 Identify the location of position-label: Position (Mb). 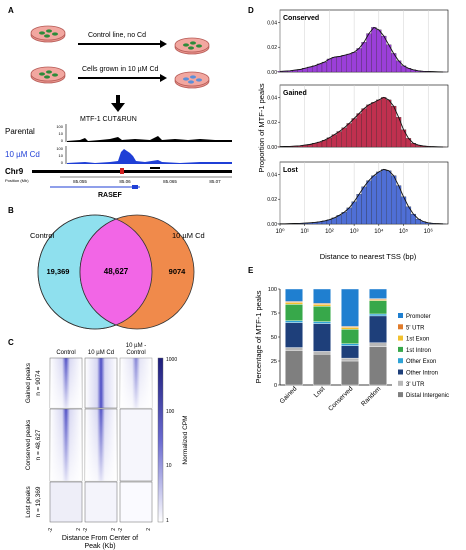
(17, 180).